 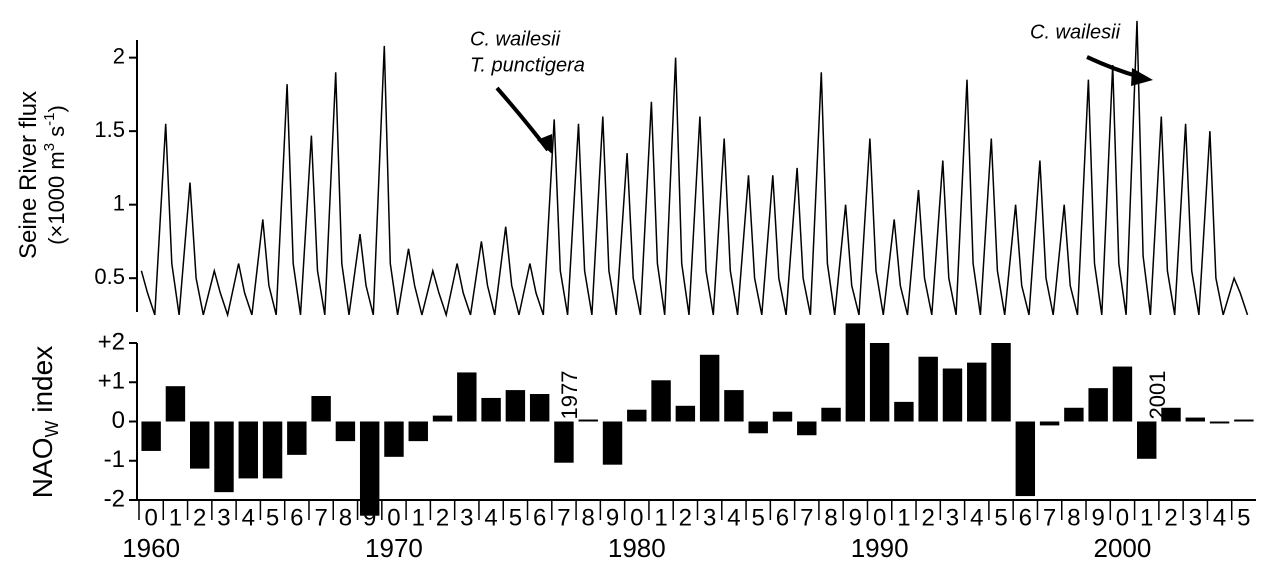 I want to click on y-title-part: NAO, so click(x=42, y=468).